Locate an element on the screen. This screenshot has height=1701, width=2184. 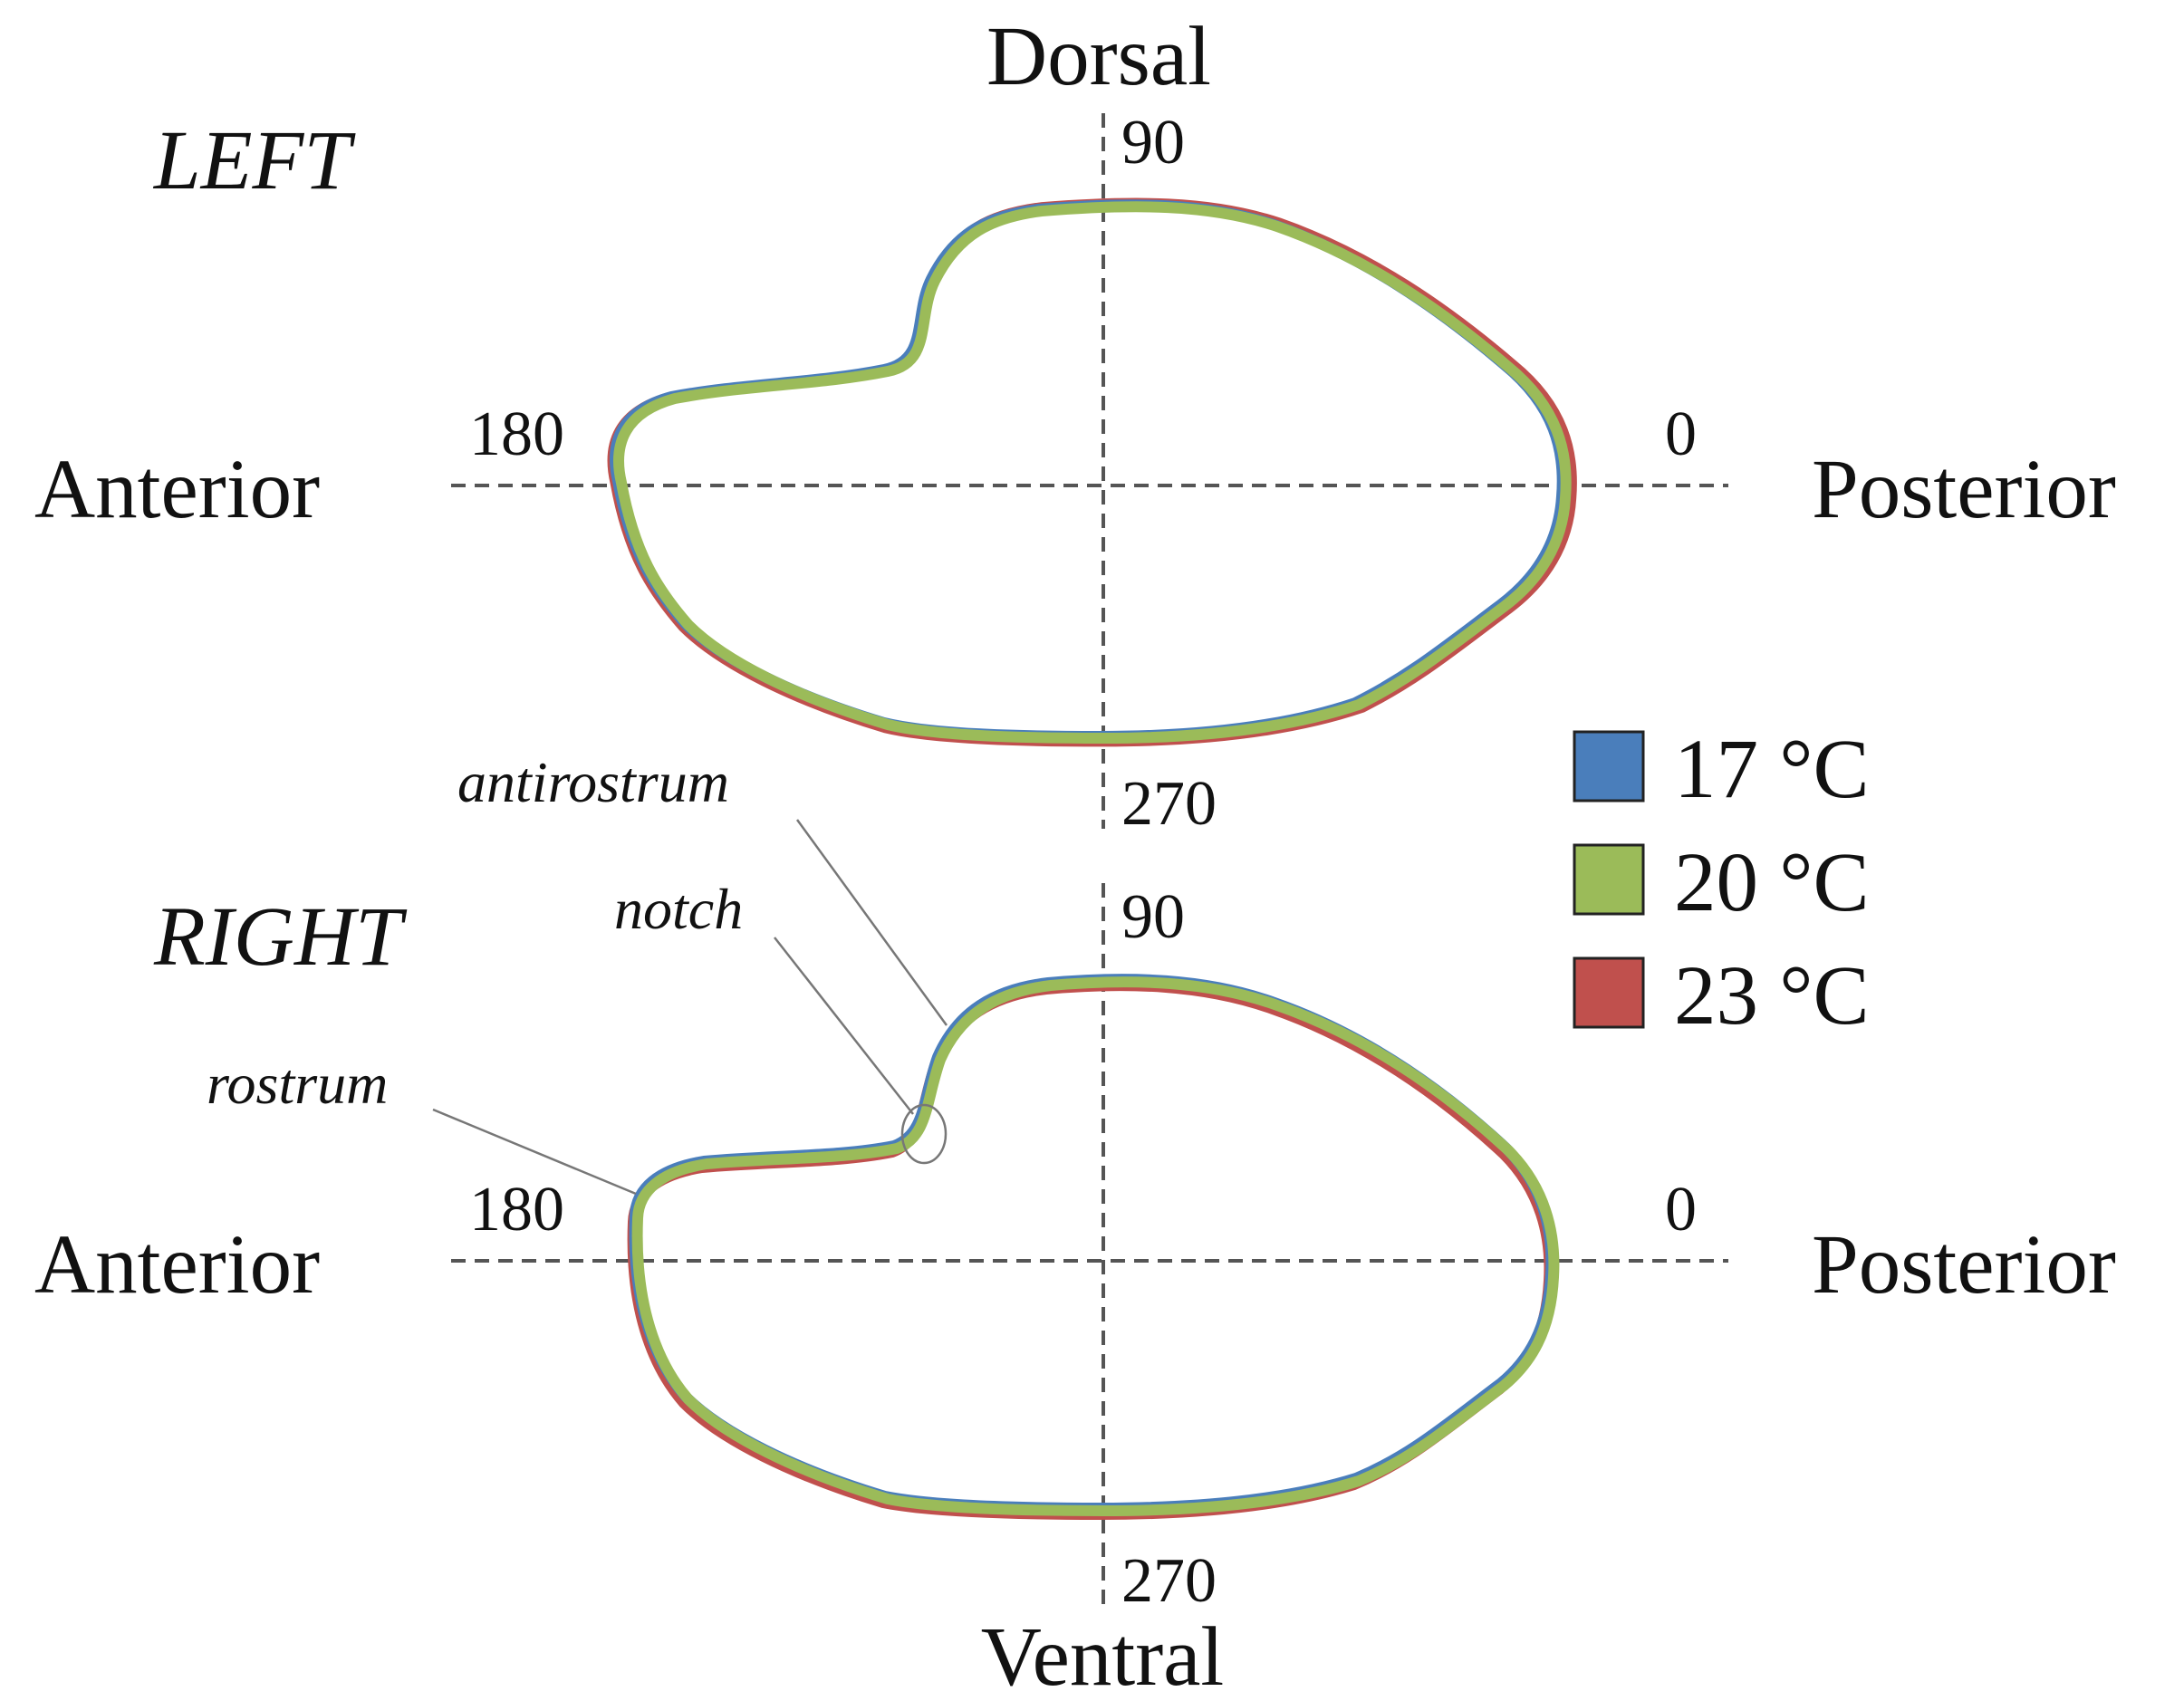
angle-270-left: 270 is located at coordinates (1169, 804).